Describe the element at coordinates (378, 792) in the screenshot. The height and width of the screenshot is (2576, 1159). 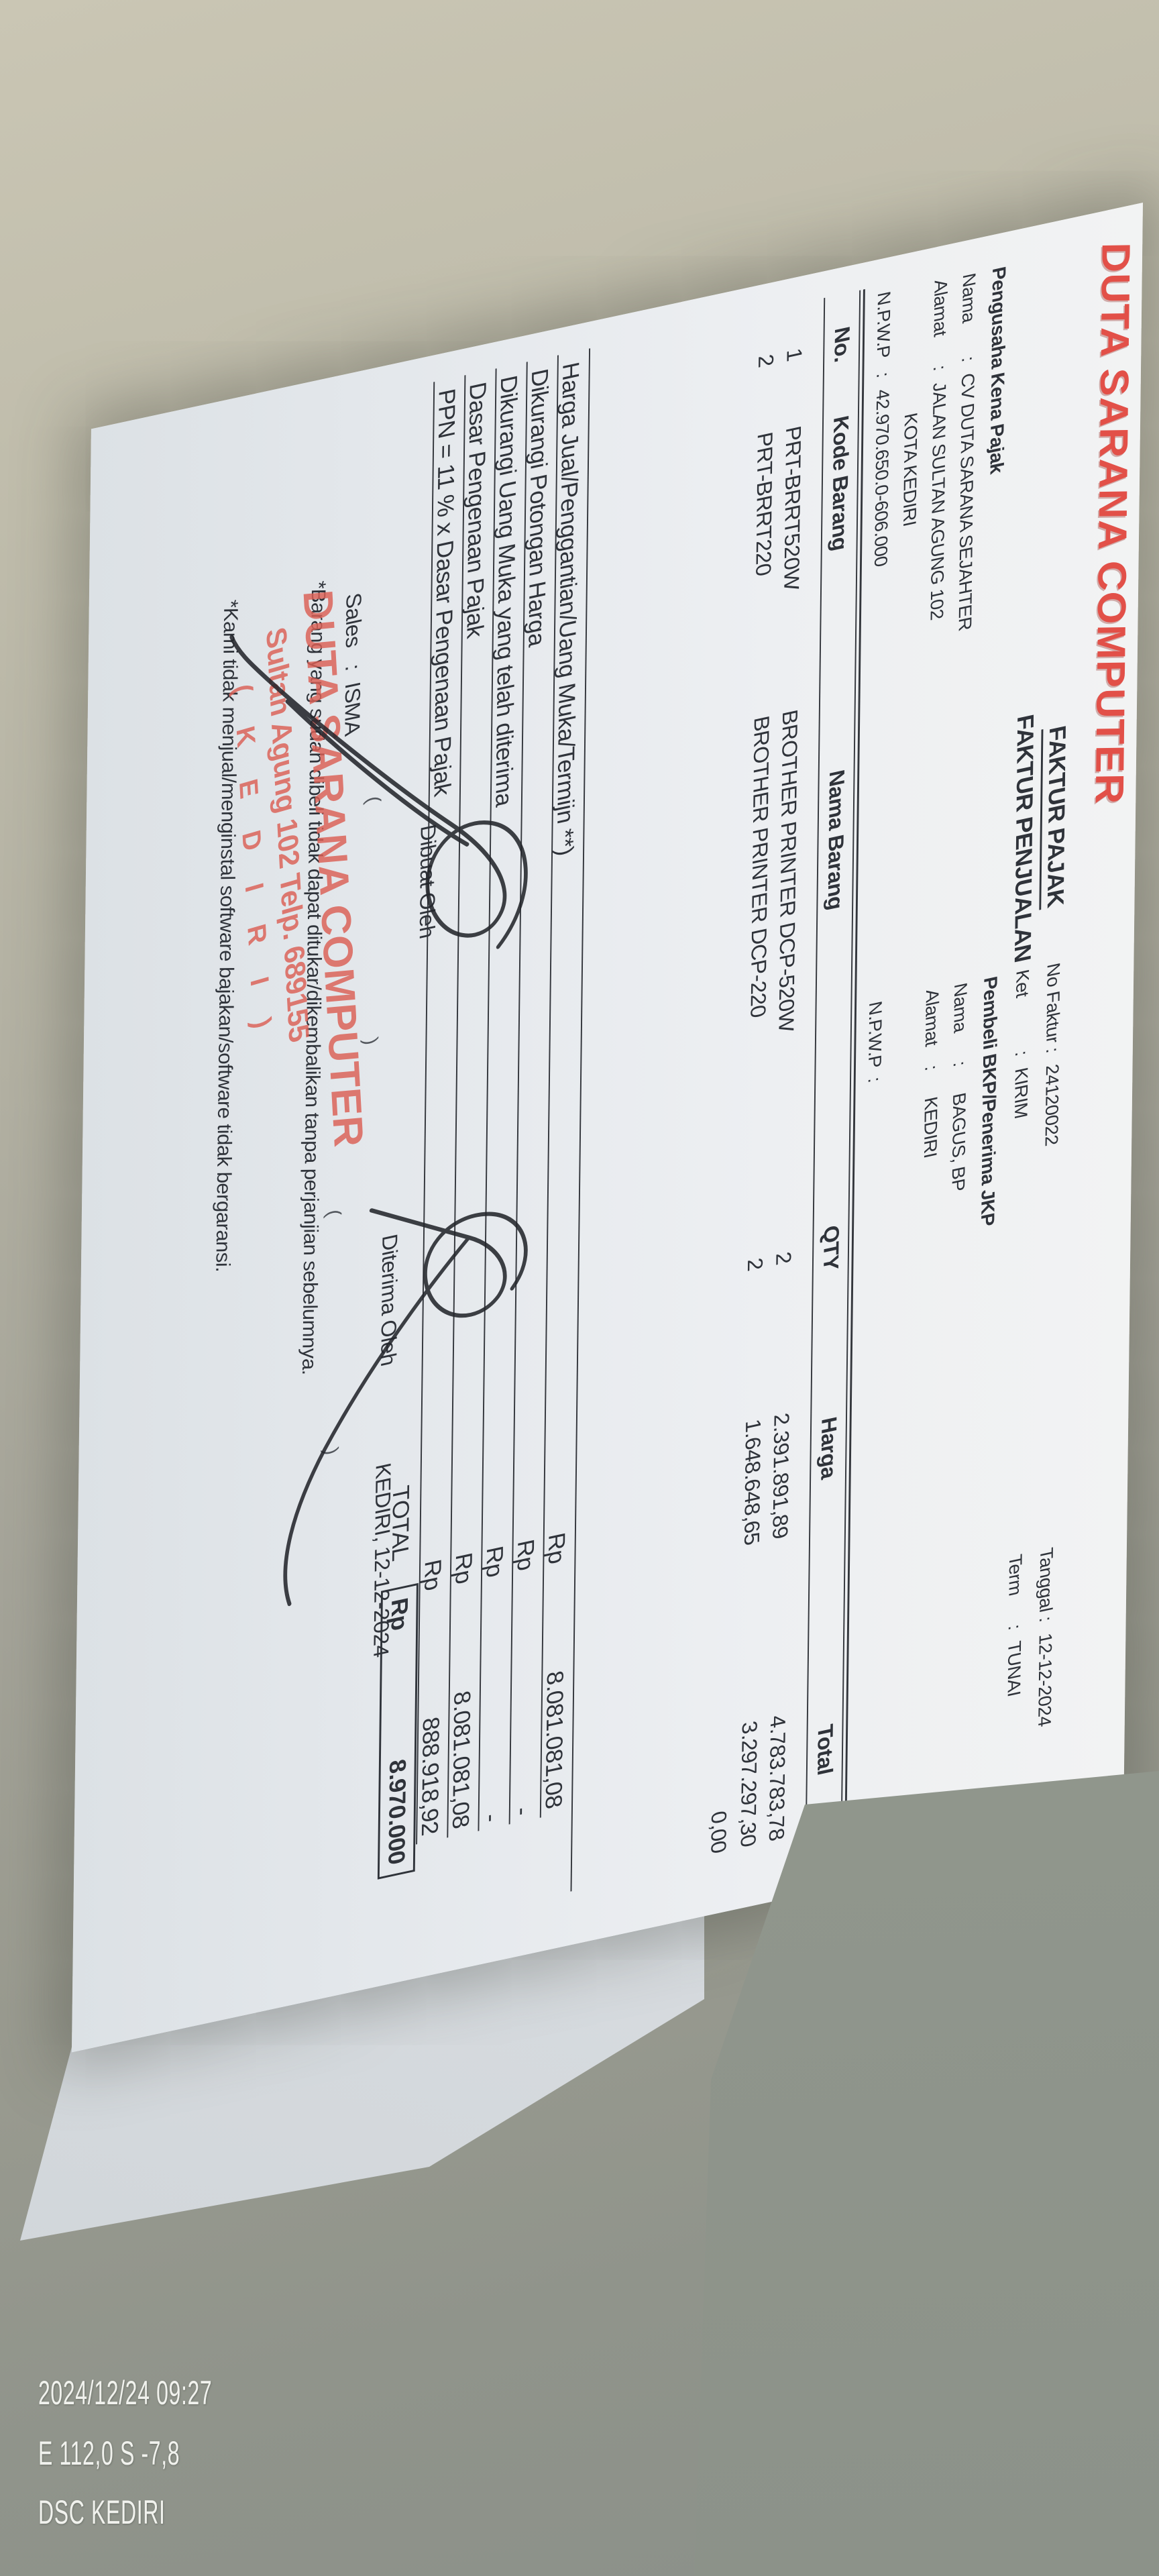
I see `dibuat-signature-icon` at that location.